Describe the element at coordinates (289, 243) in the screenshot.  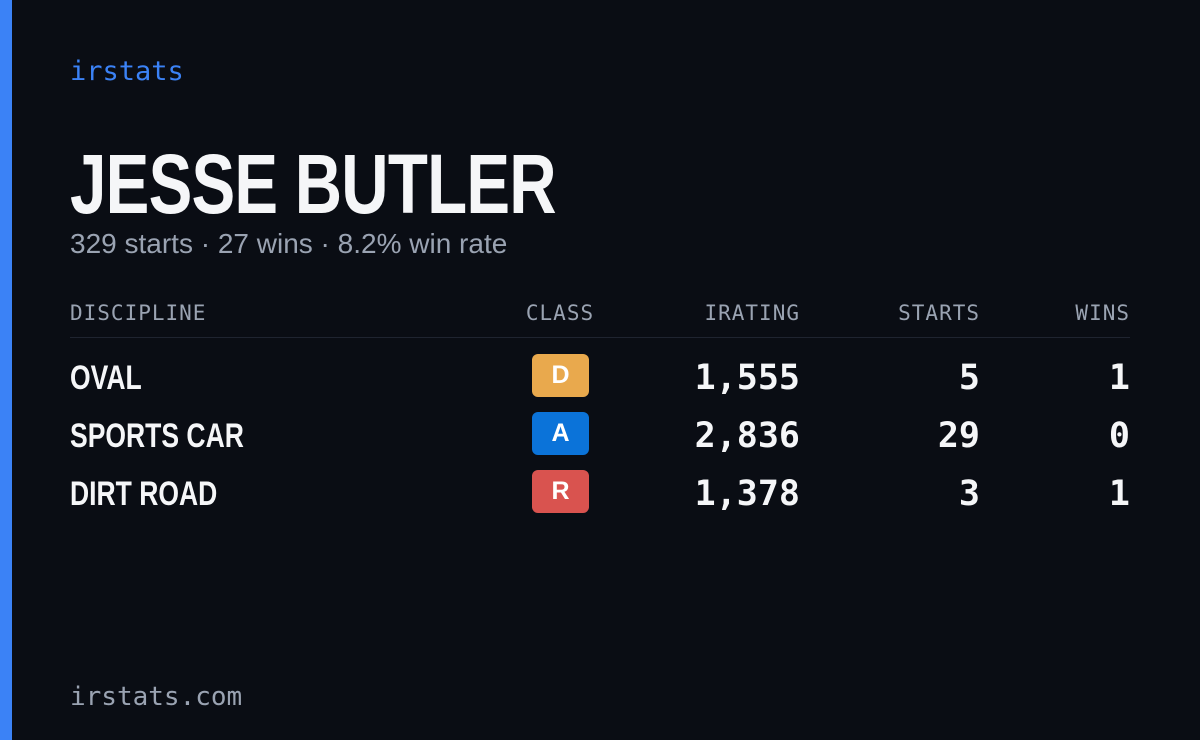
I see `player-summary: 329 starts · 27 wins · 8.2% win rate` at that location.